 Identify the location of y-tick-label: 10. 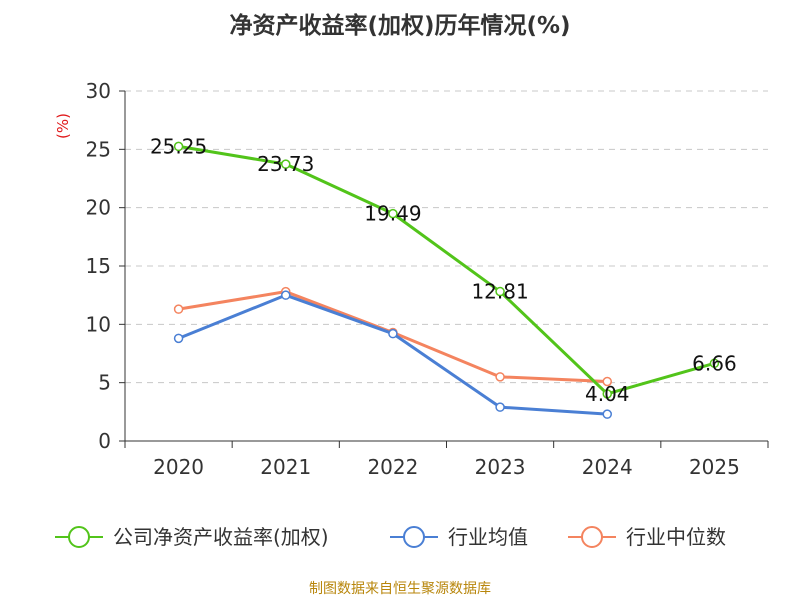
(98, 324).